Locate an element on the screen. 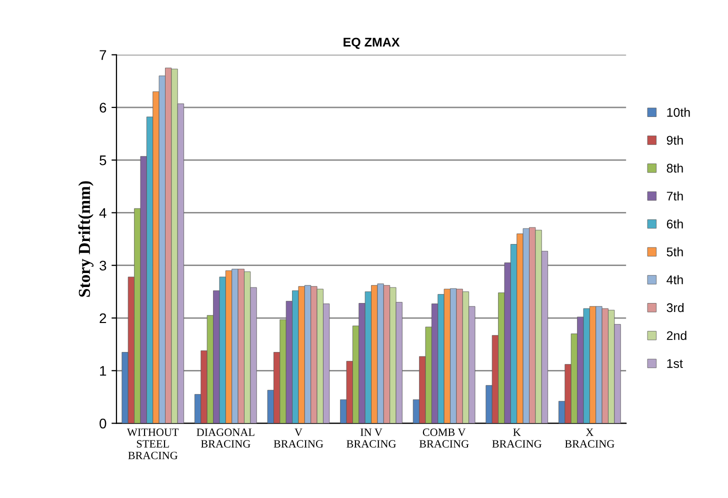  y-axis-title: Story Drift(mm) is located at coordinates (86, 239).